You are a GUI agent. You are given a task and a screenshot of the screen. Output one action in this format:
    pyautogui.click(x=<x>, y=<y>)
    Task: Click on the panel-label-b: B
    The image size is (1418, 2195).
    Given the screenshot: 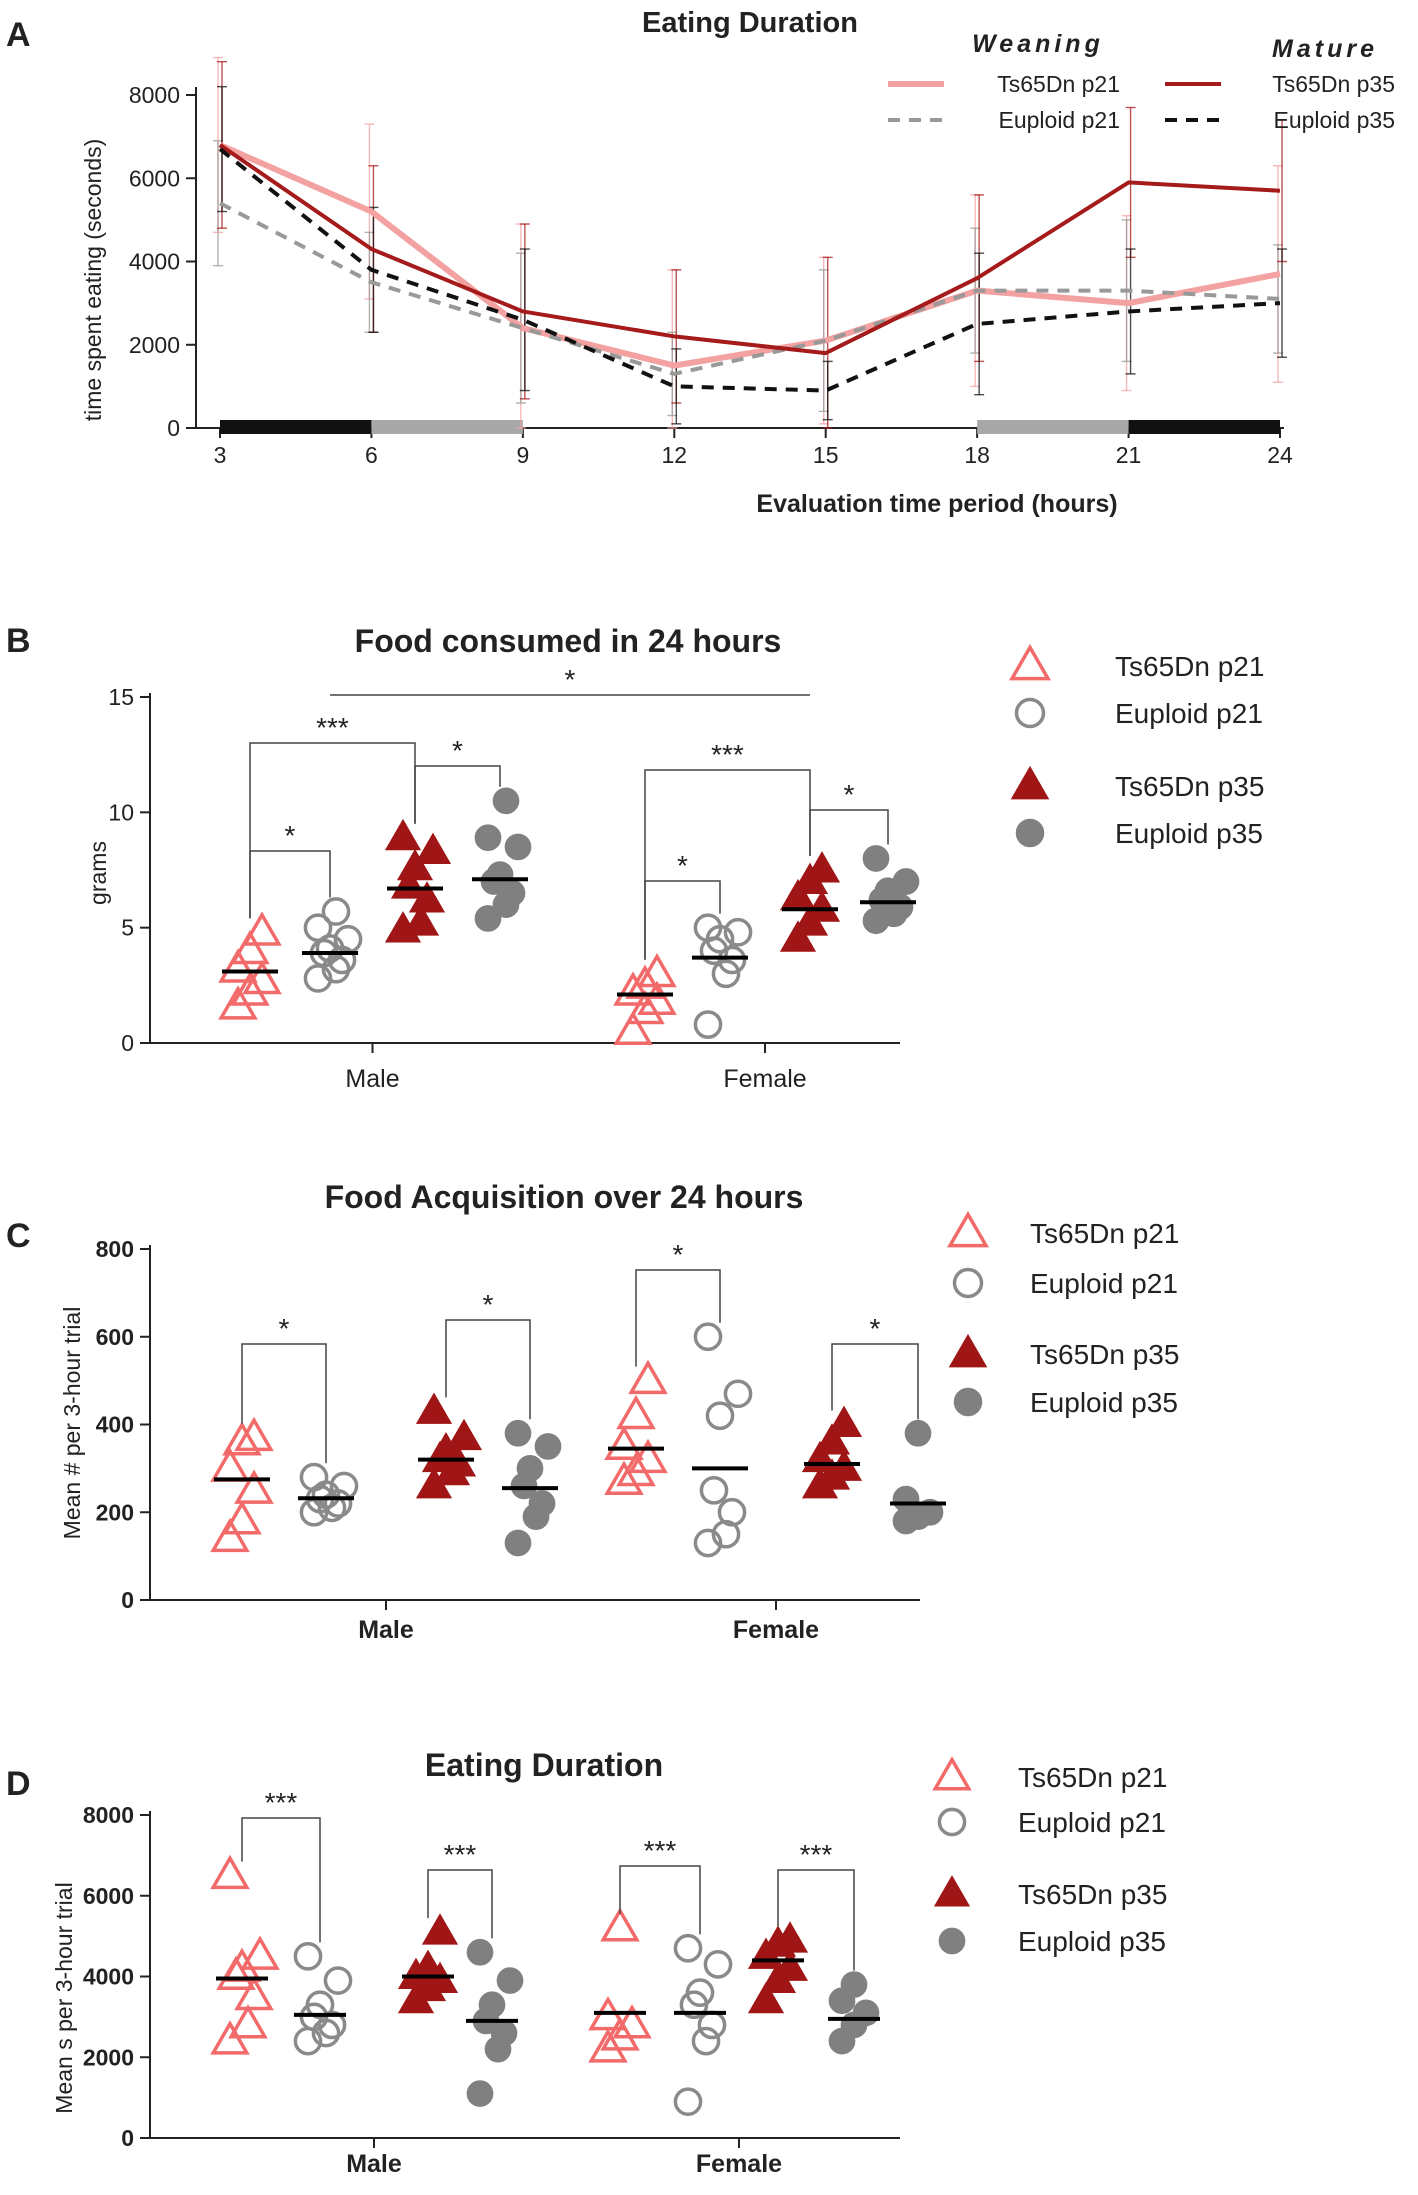 What is the action you would take?
    pyautogui.click(x=18, y=641)
    